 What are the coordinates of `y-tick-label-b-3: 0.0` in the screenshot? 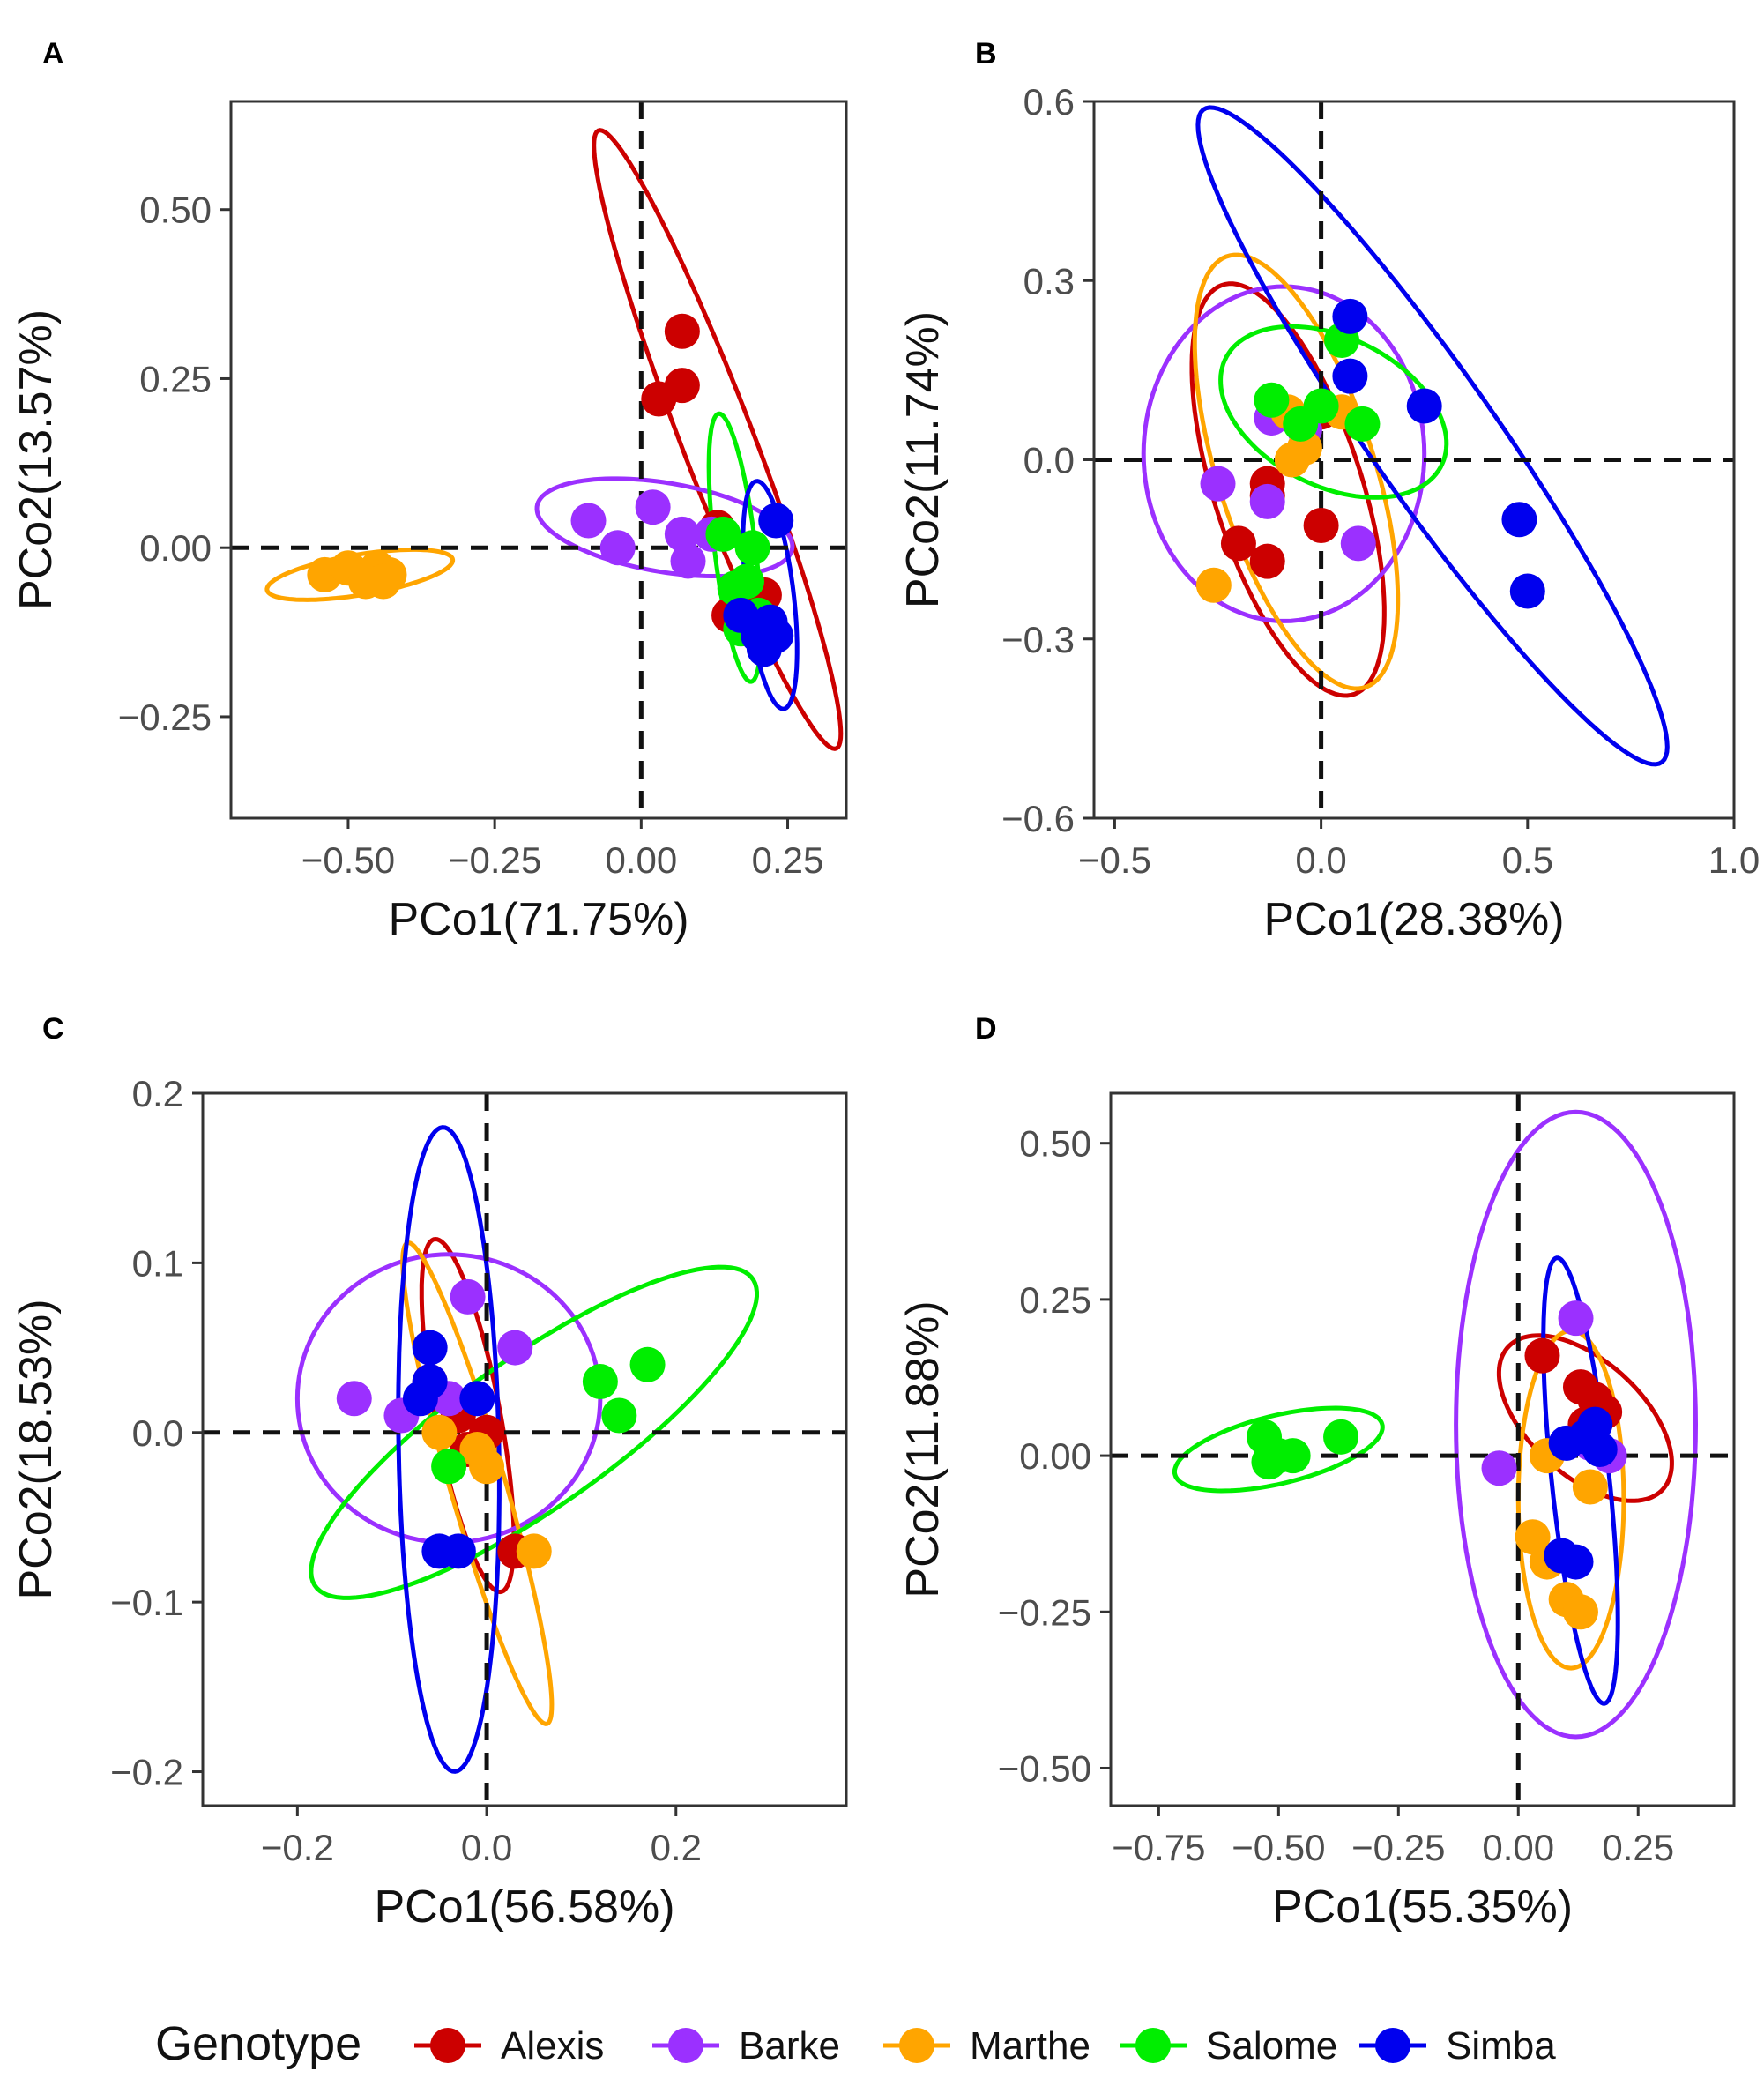 It's located at (1049, 460).